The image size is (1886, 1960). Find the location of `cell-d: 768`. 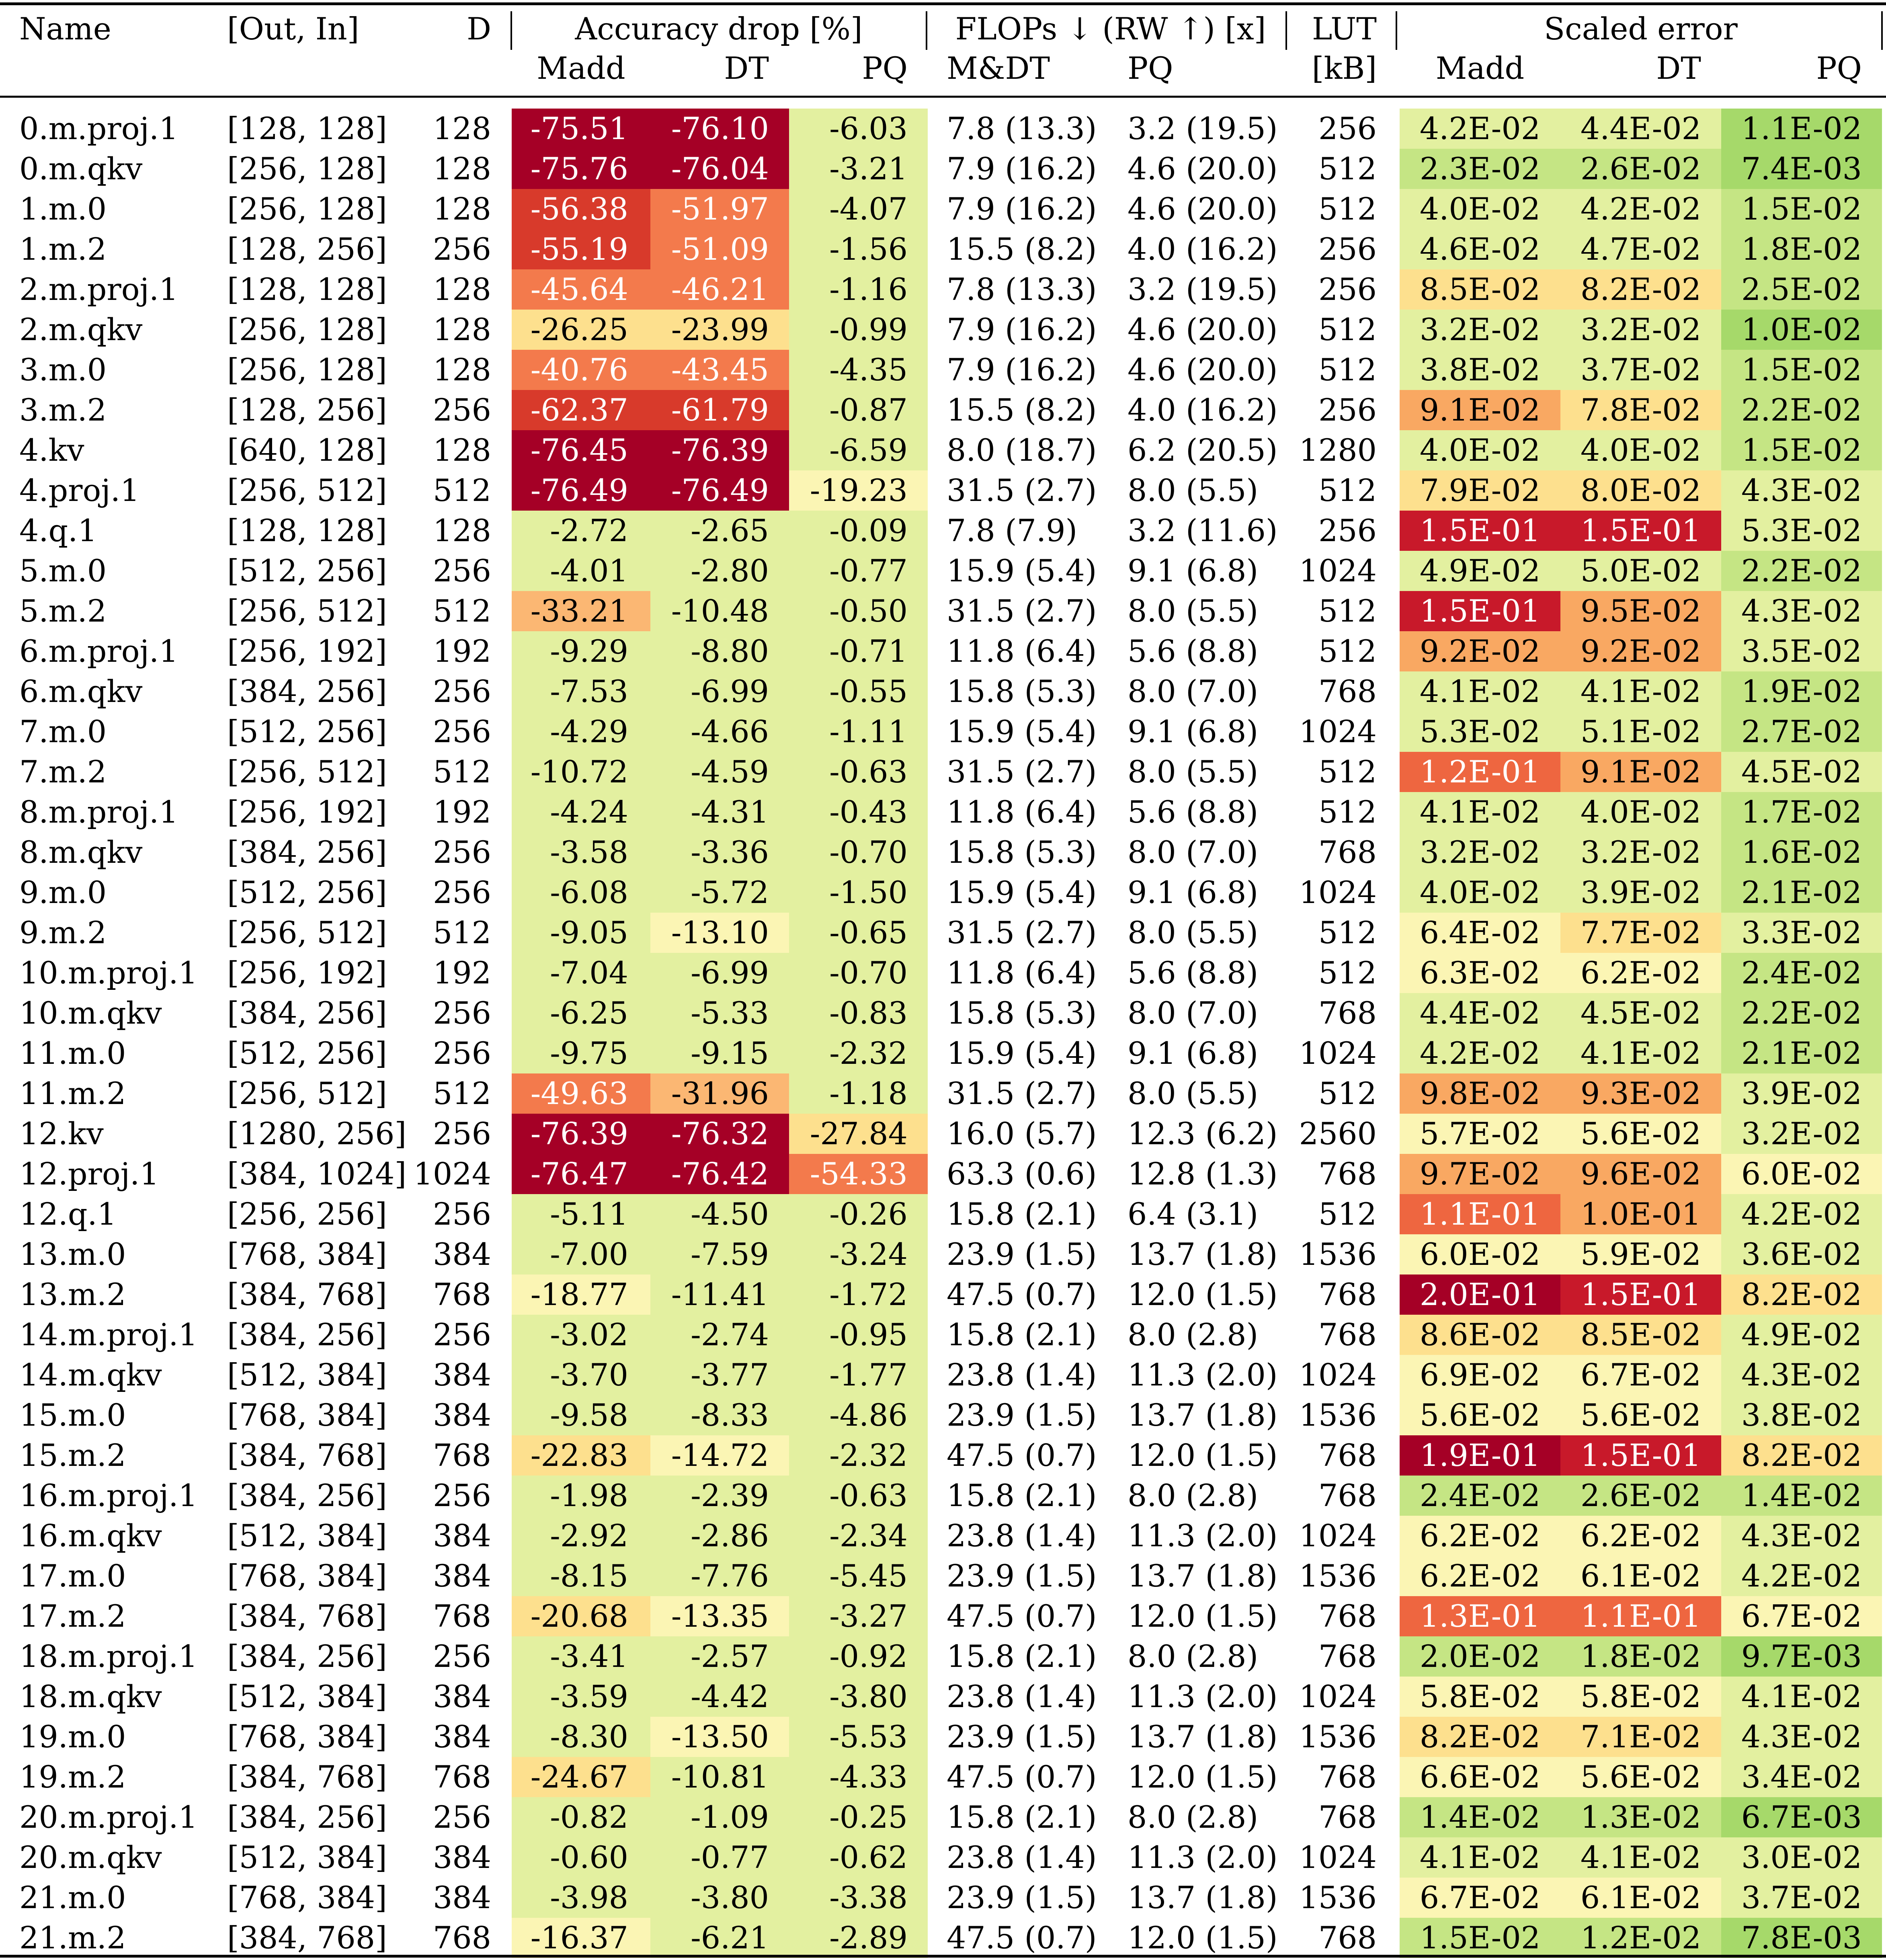

cell-d: 768 is located at coordinates (462, 1777).